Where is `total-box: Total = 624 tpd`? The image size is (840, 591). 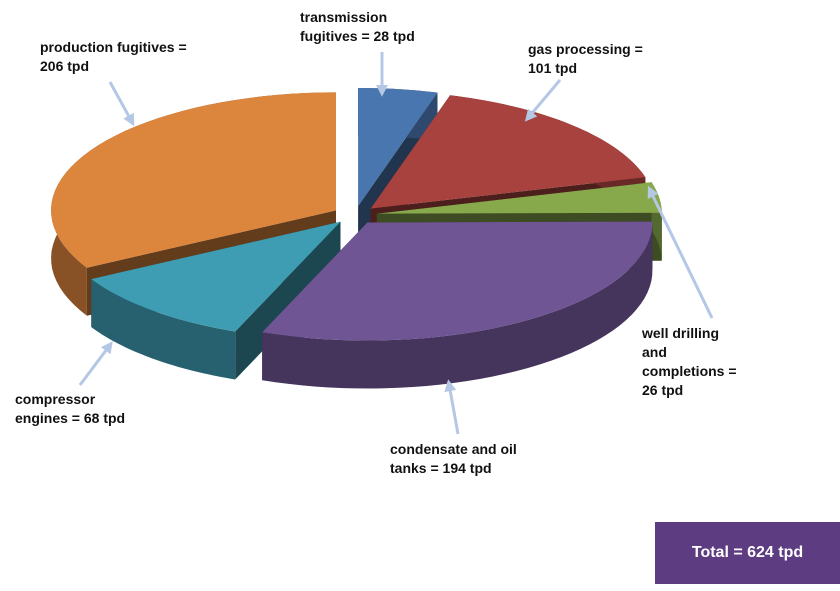
total-box: Total = 624 tpd is located at coordinates (747, 553).